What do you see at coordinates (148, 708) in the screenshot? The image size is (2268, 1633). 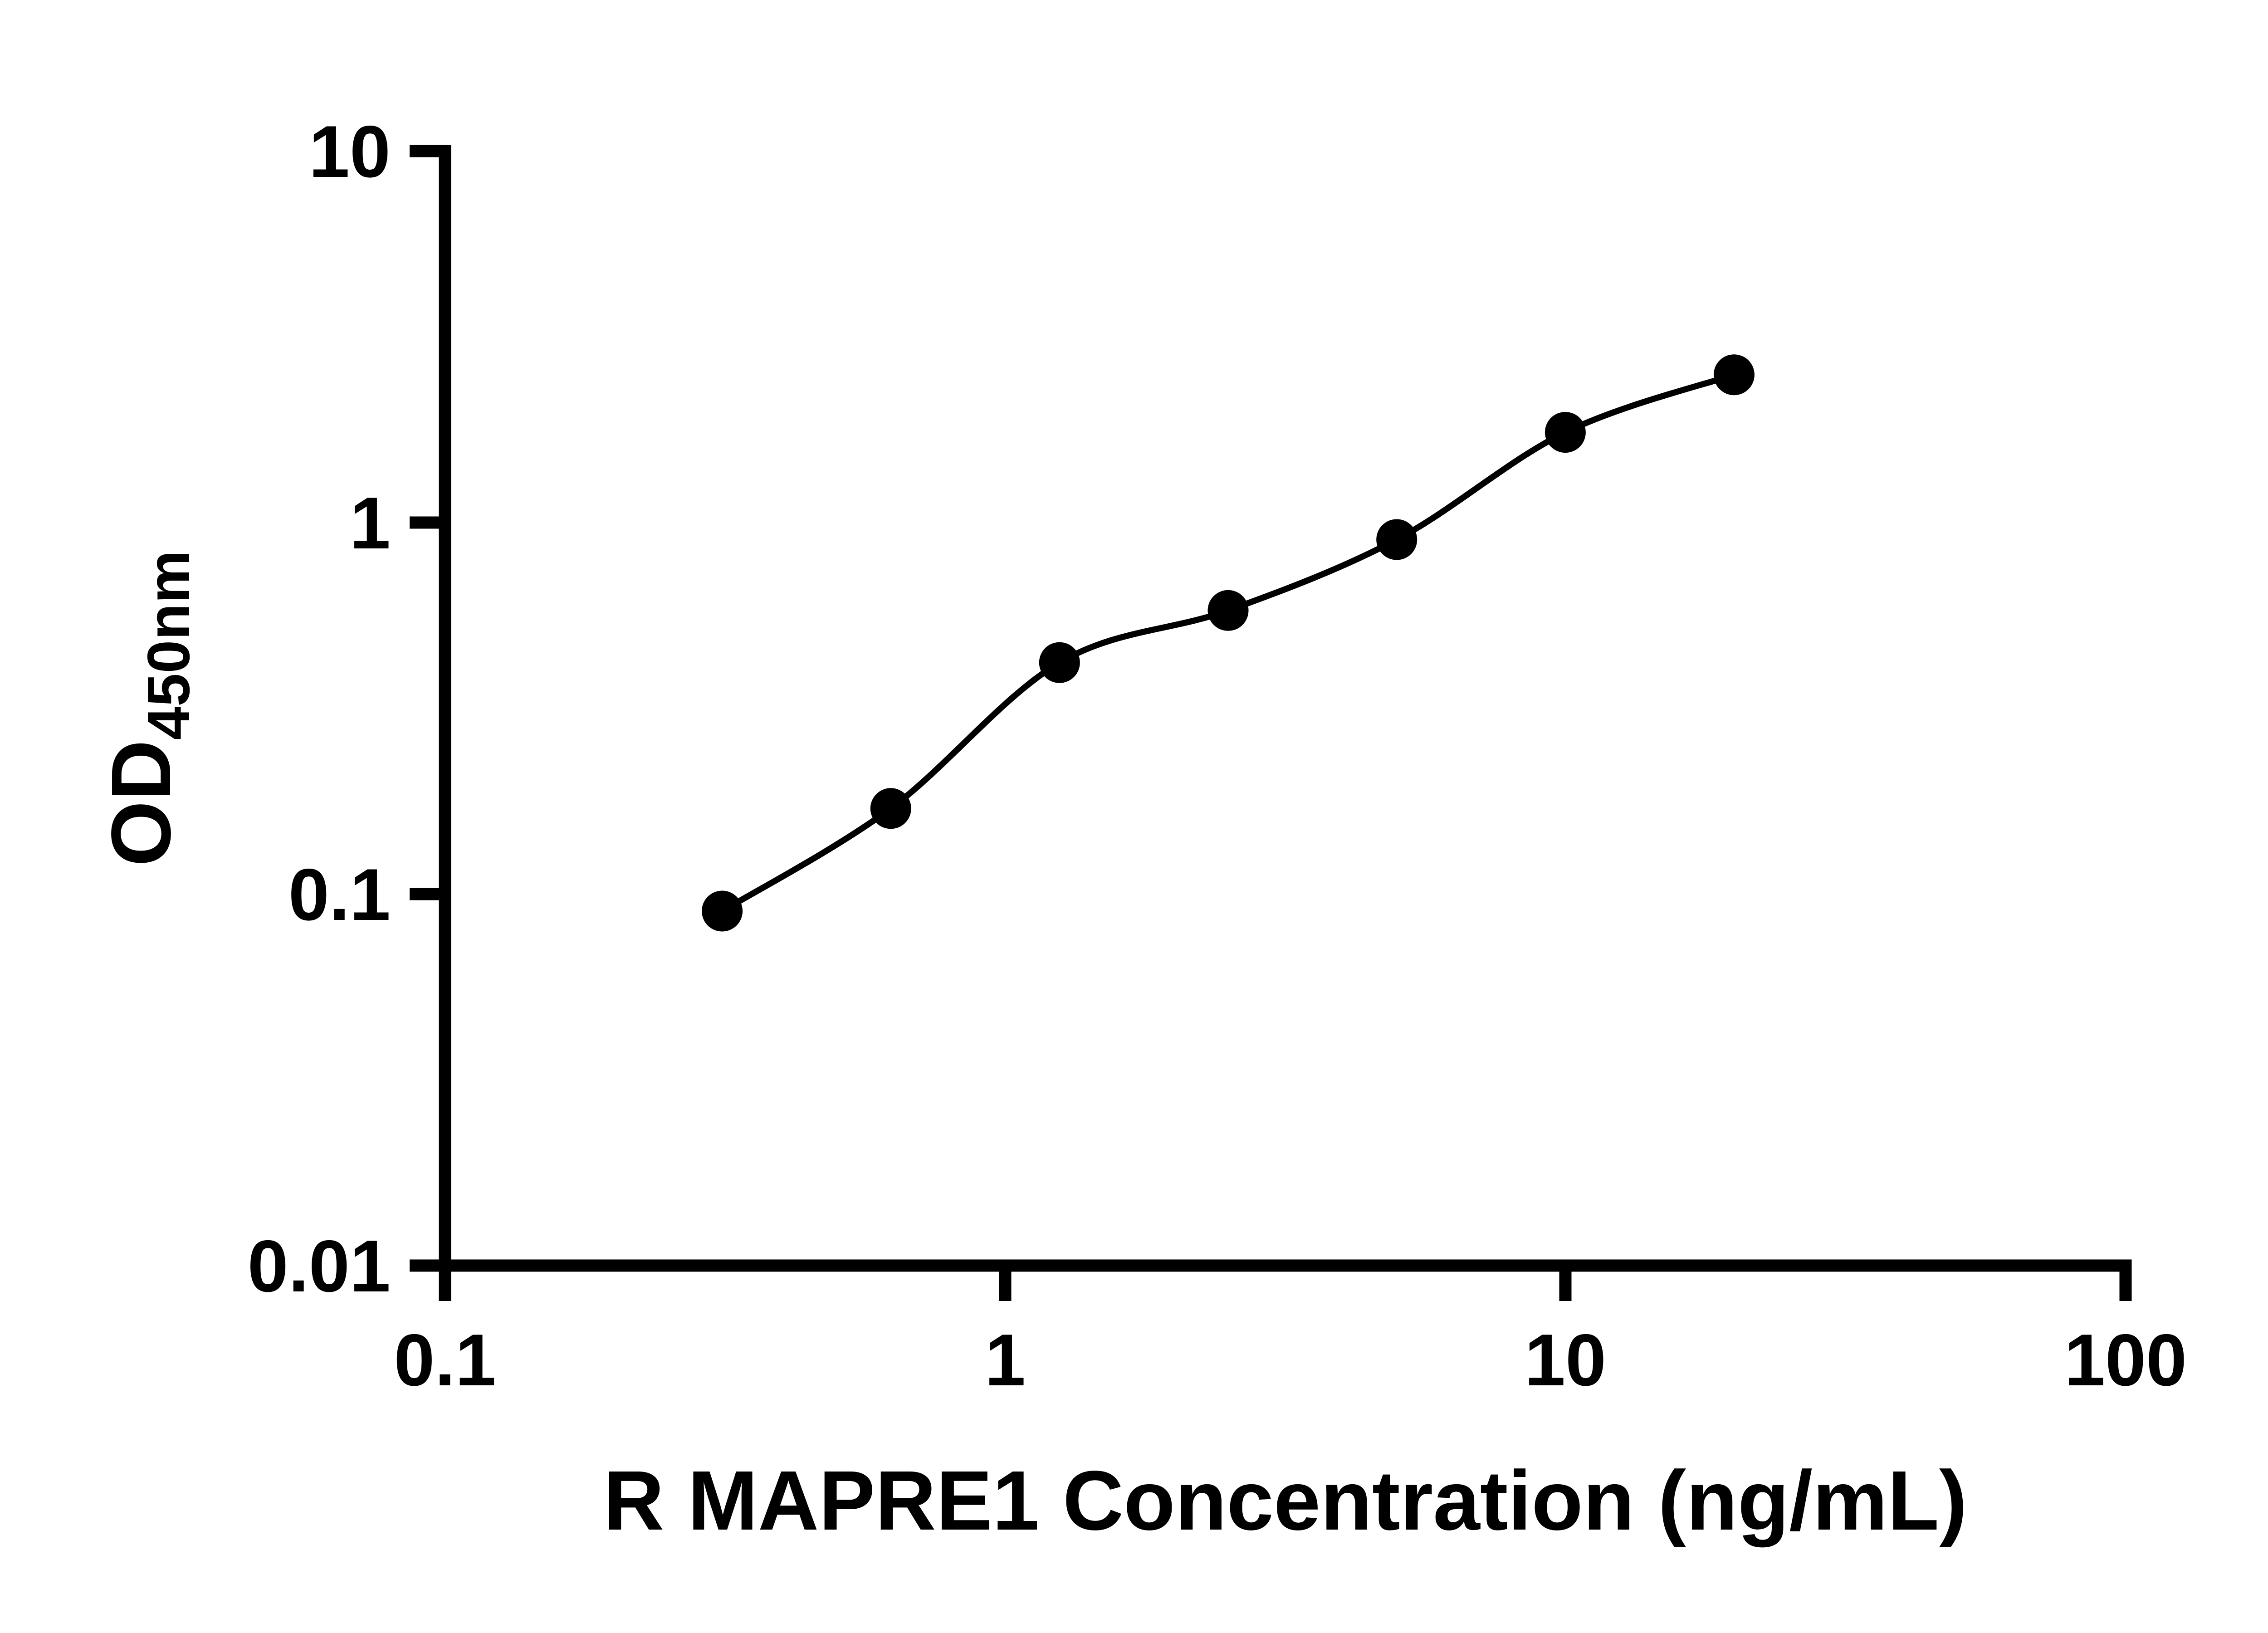 I see `y-axis-title: OD450nm` at bounding box center [148, 708].